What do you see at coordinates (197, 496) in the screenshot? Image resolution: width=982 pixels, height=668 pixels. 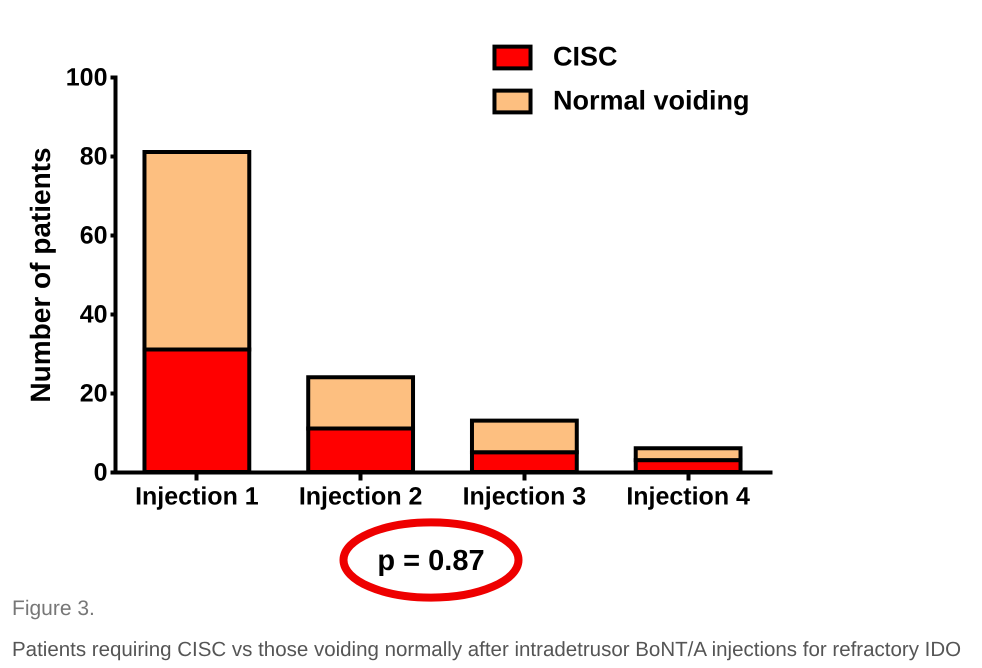 I see `x-tick-label: Injection 1` at bounding box center [197, 496].